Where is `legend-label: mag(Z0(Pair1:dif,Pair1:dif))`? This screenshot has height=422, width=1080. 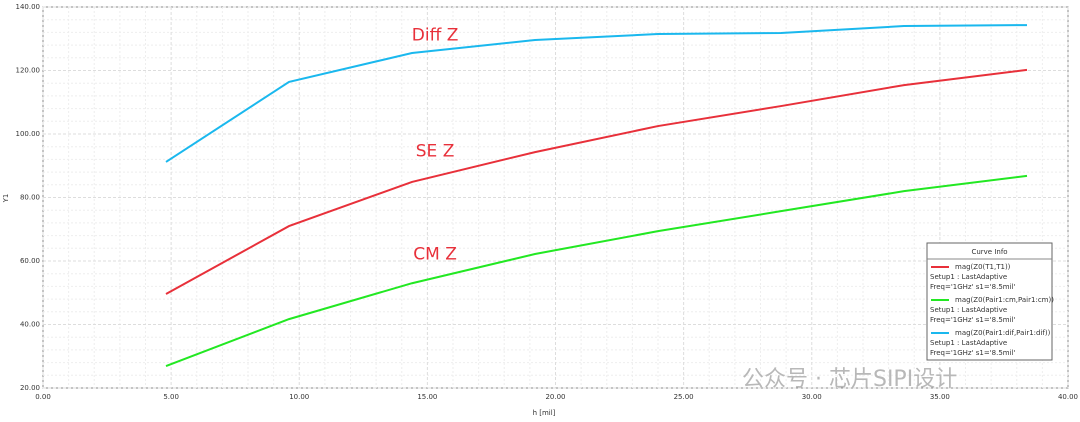 legend-label: mag(Z0(Pair1:dif,Pair1:dif)) is located at coordinates (1003, 333).